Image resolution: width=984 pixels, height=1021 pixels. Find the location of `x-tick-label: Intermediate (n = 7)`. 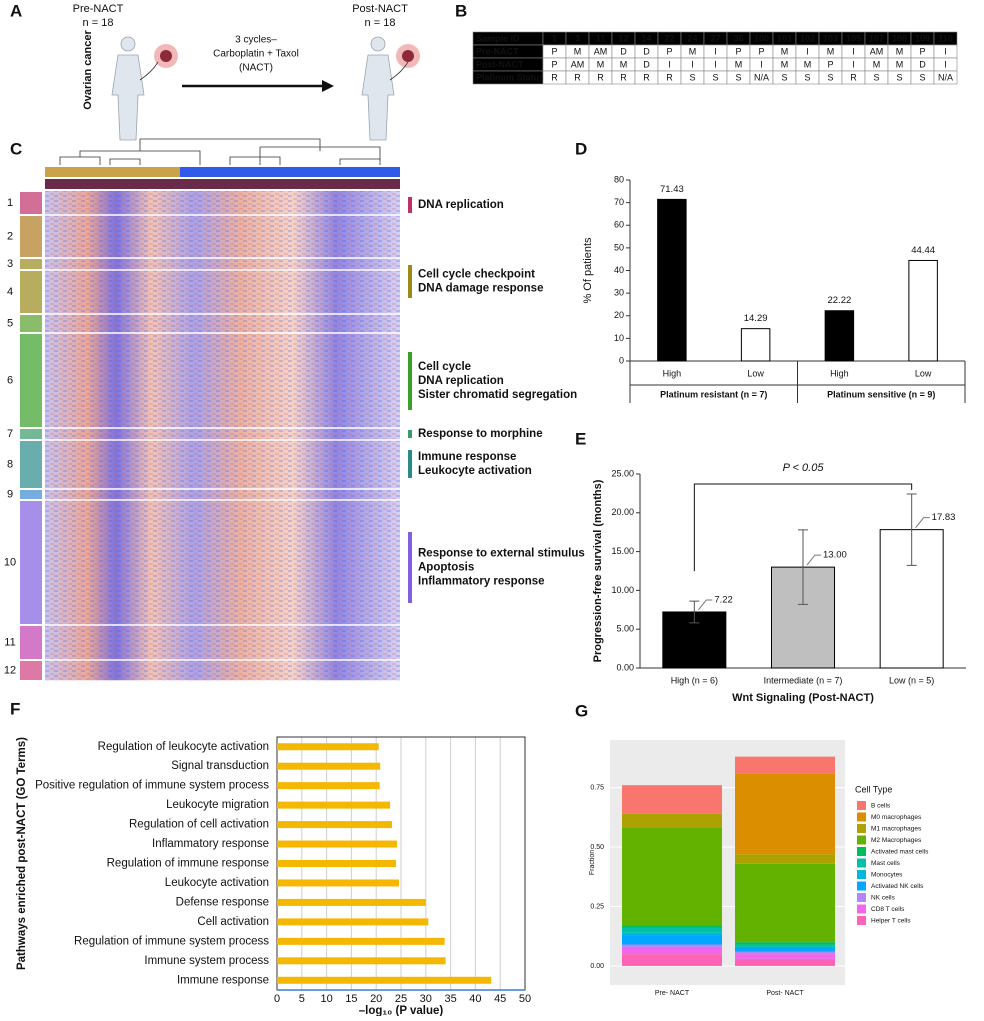

x-tick-label: Intermediate (n = 7) is located at coordinates (803, 680).